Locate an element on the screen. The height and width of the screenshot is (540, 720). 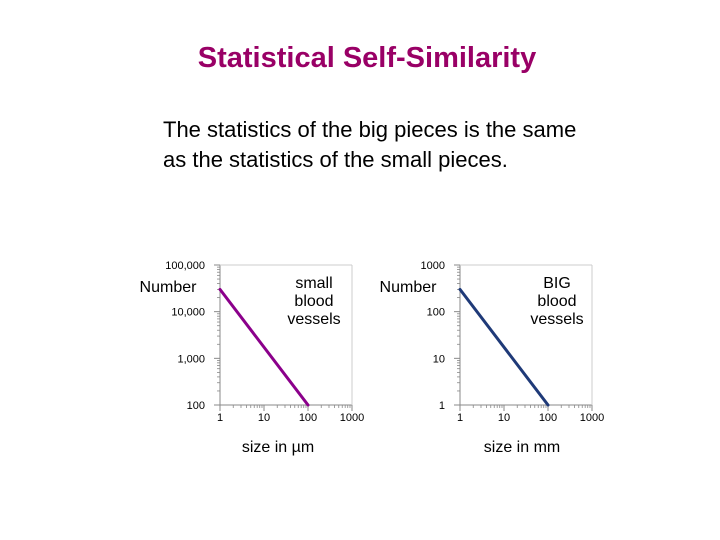
chart1-y-tick-label: 100,000 is located at coordinates (185, 266).